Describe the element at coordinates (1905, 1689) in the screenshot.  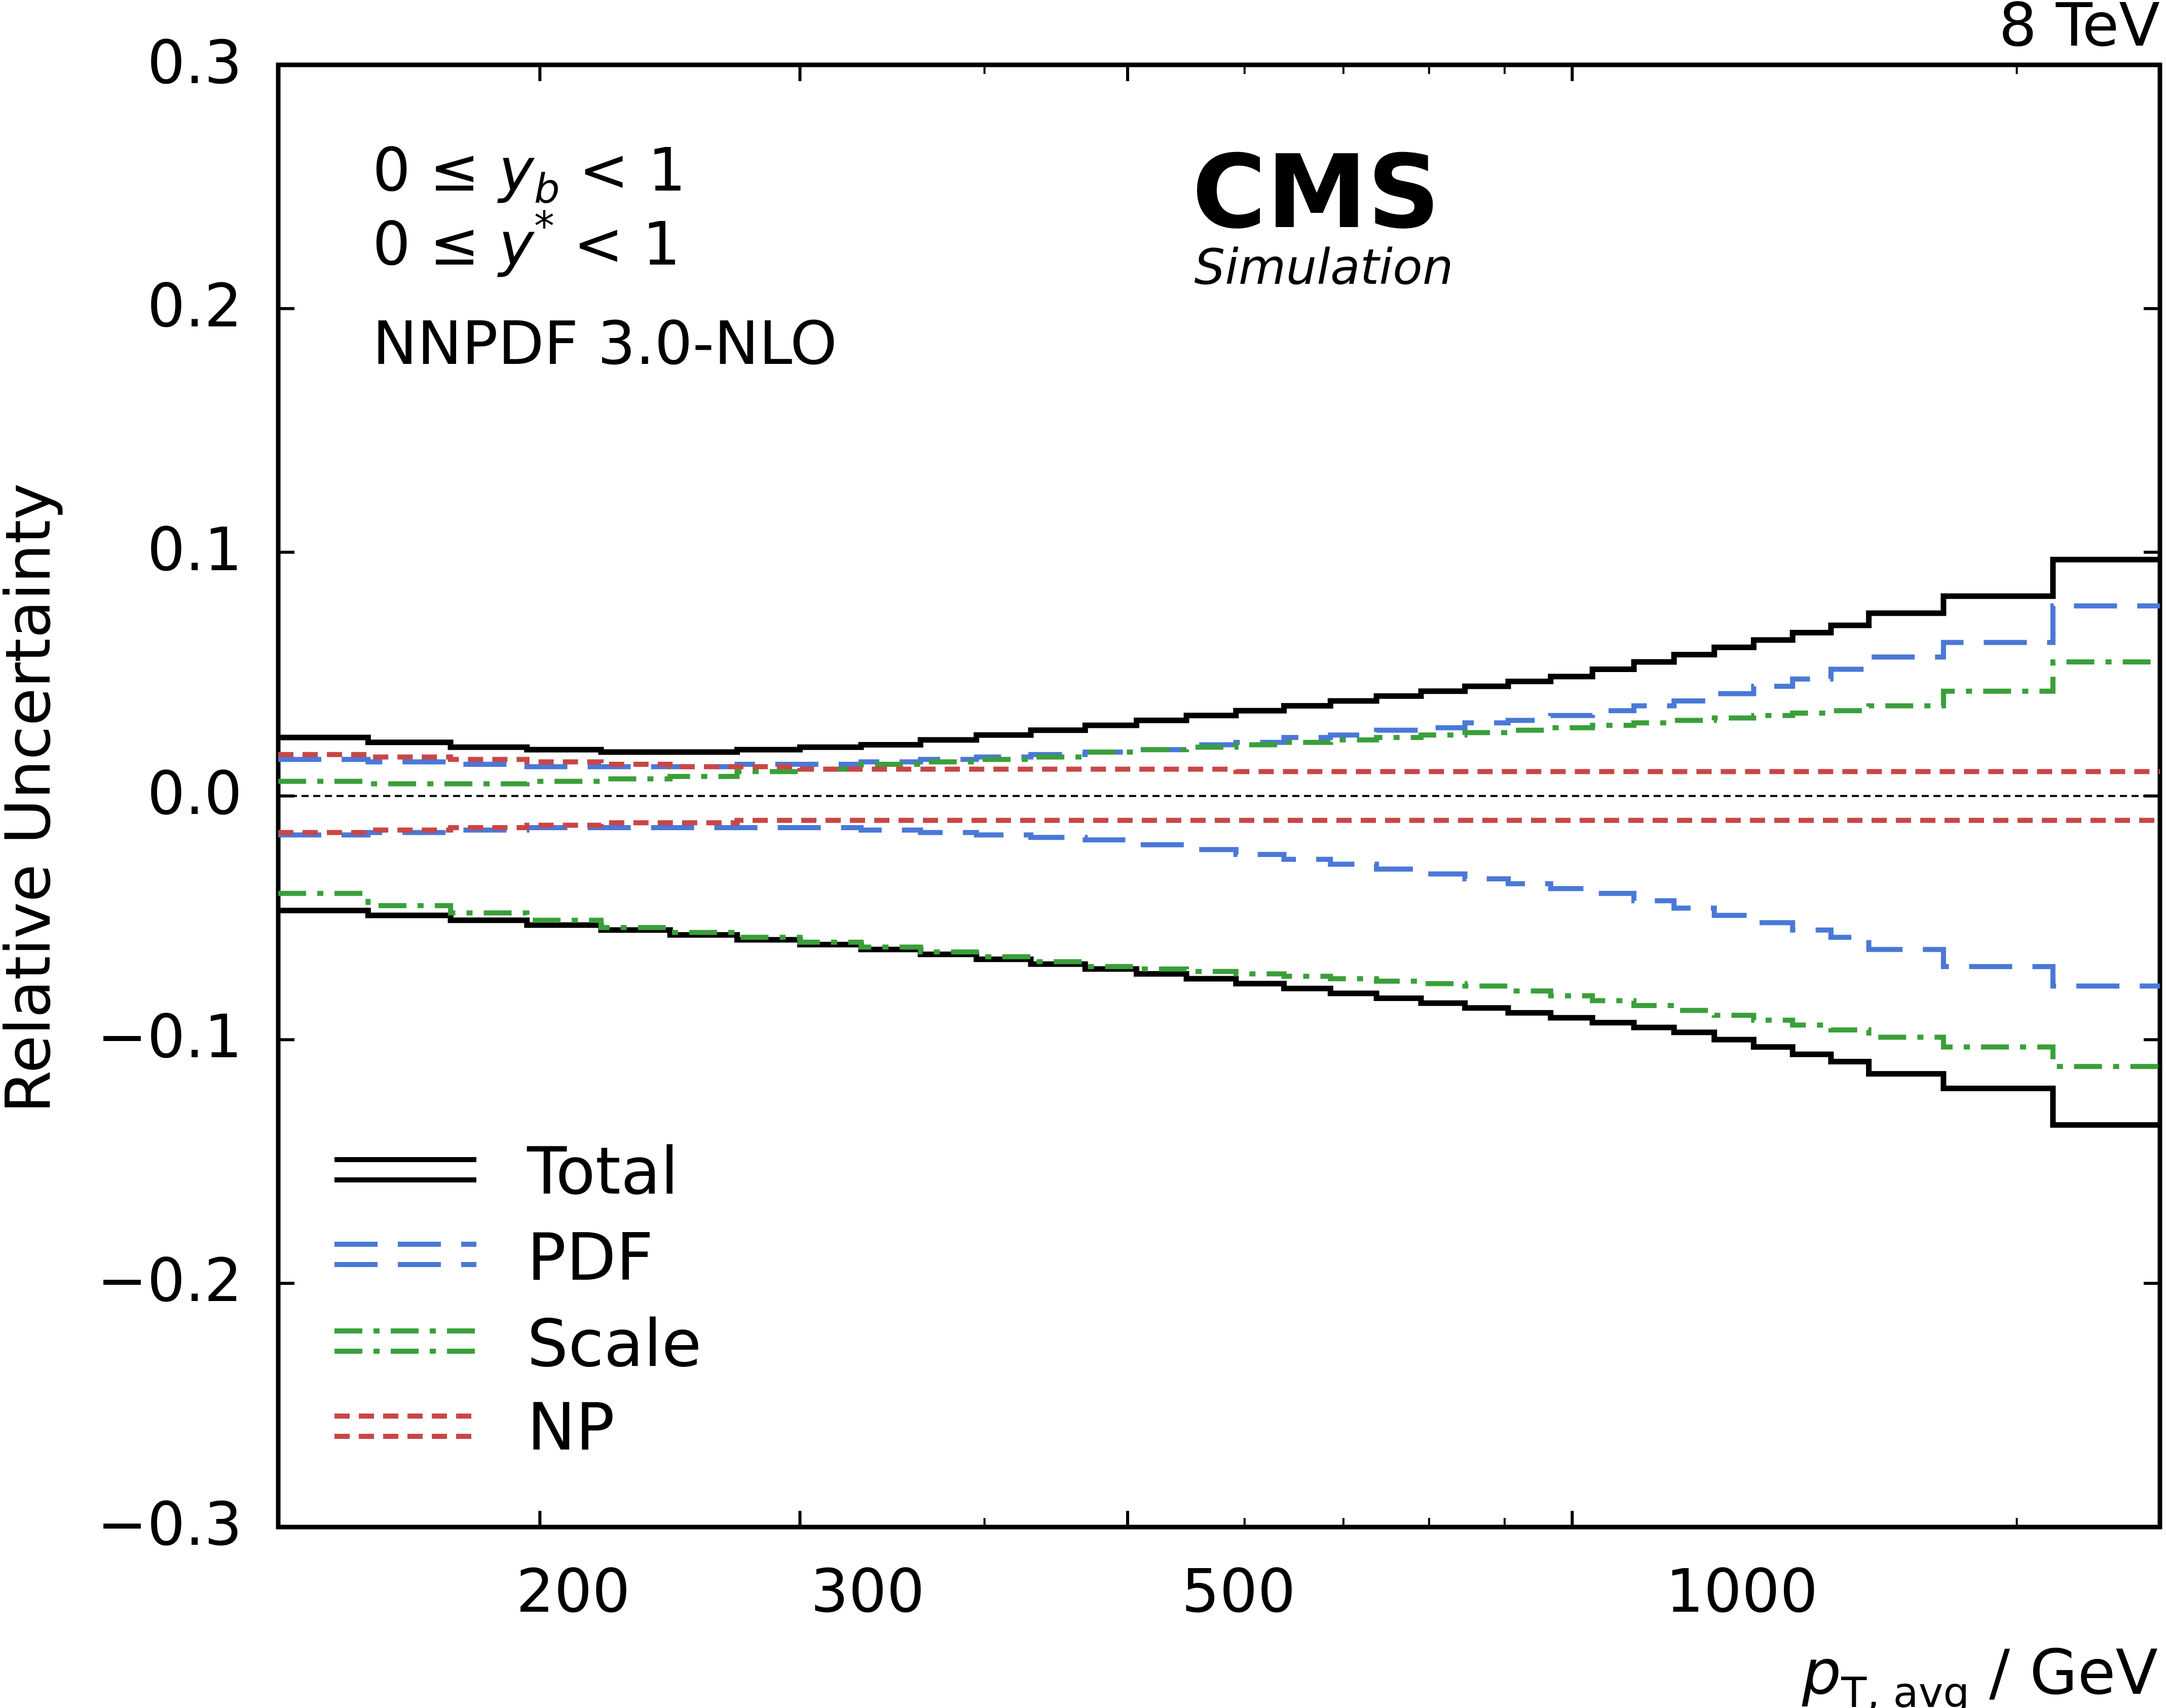
I see `x-axis-label-sub: T, avg` at that location.